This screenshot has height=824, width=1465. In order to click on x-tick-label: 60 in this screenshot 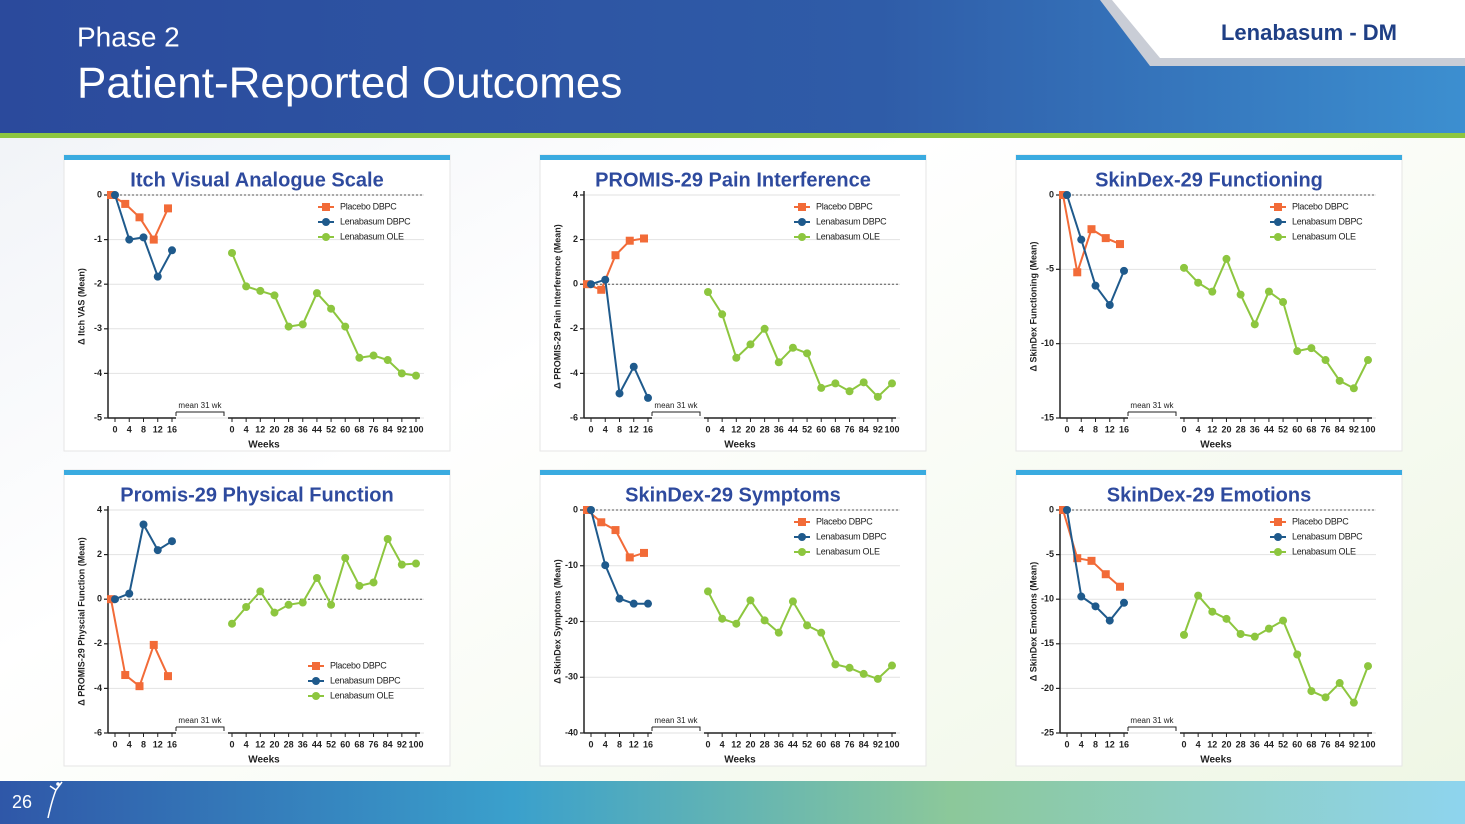, I will do `click(345, 429)`.